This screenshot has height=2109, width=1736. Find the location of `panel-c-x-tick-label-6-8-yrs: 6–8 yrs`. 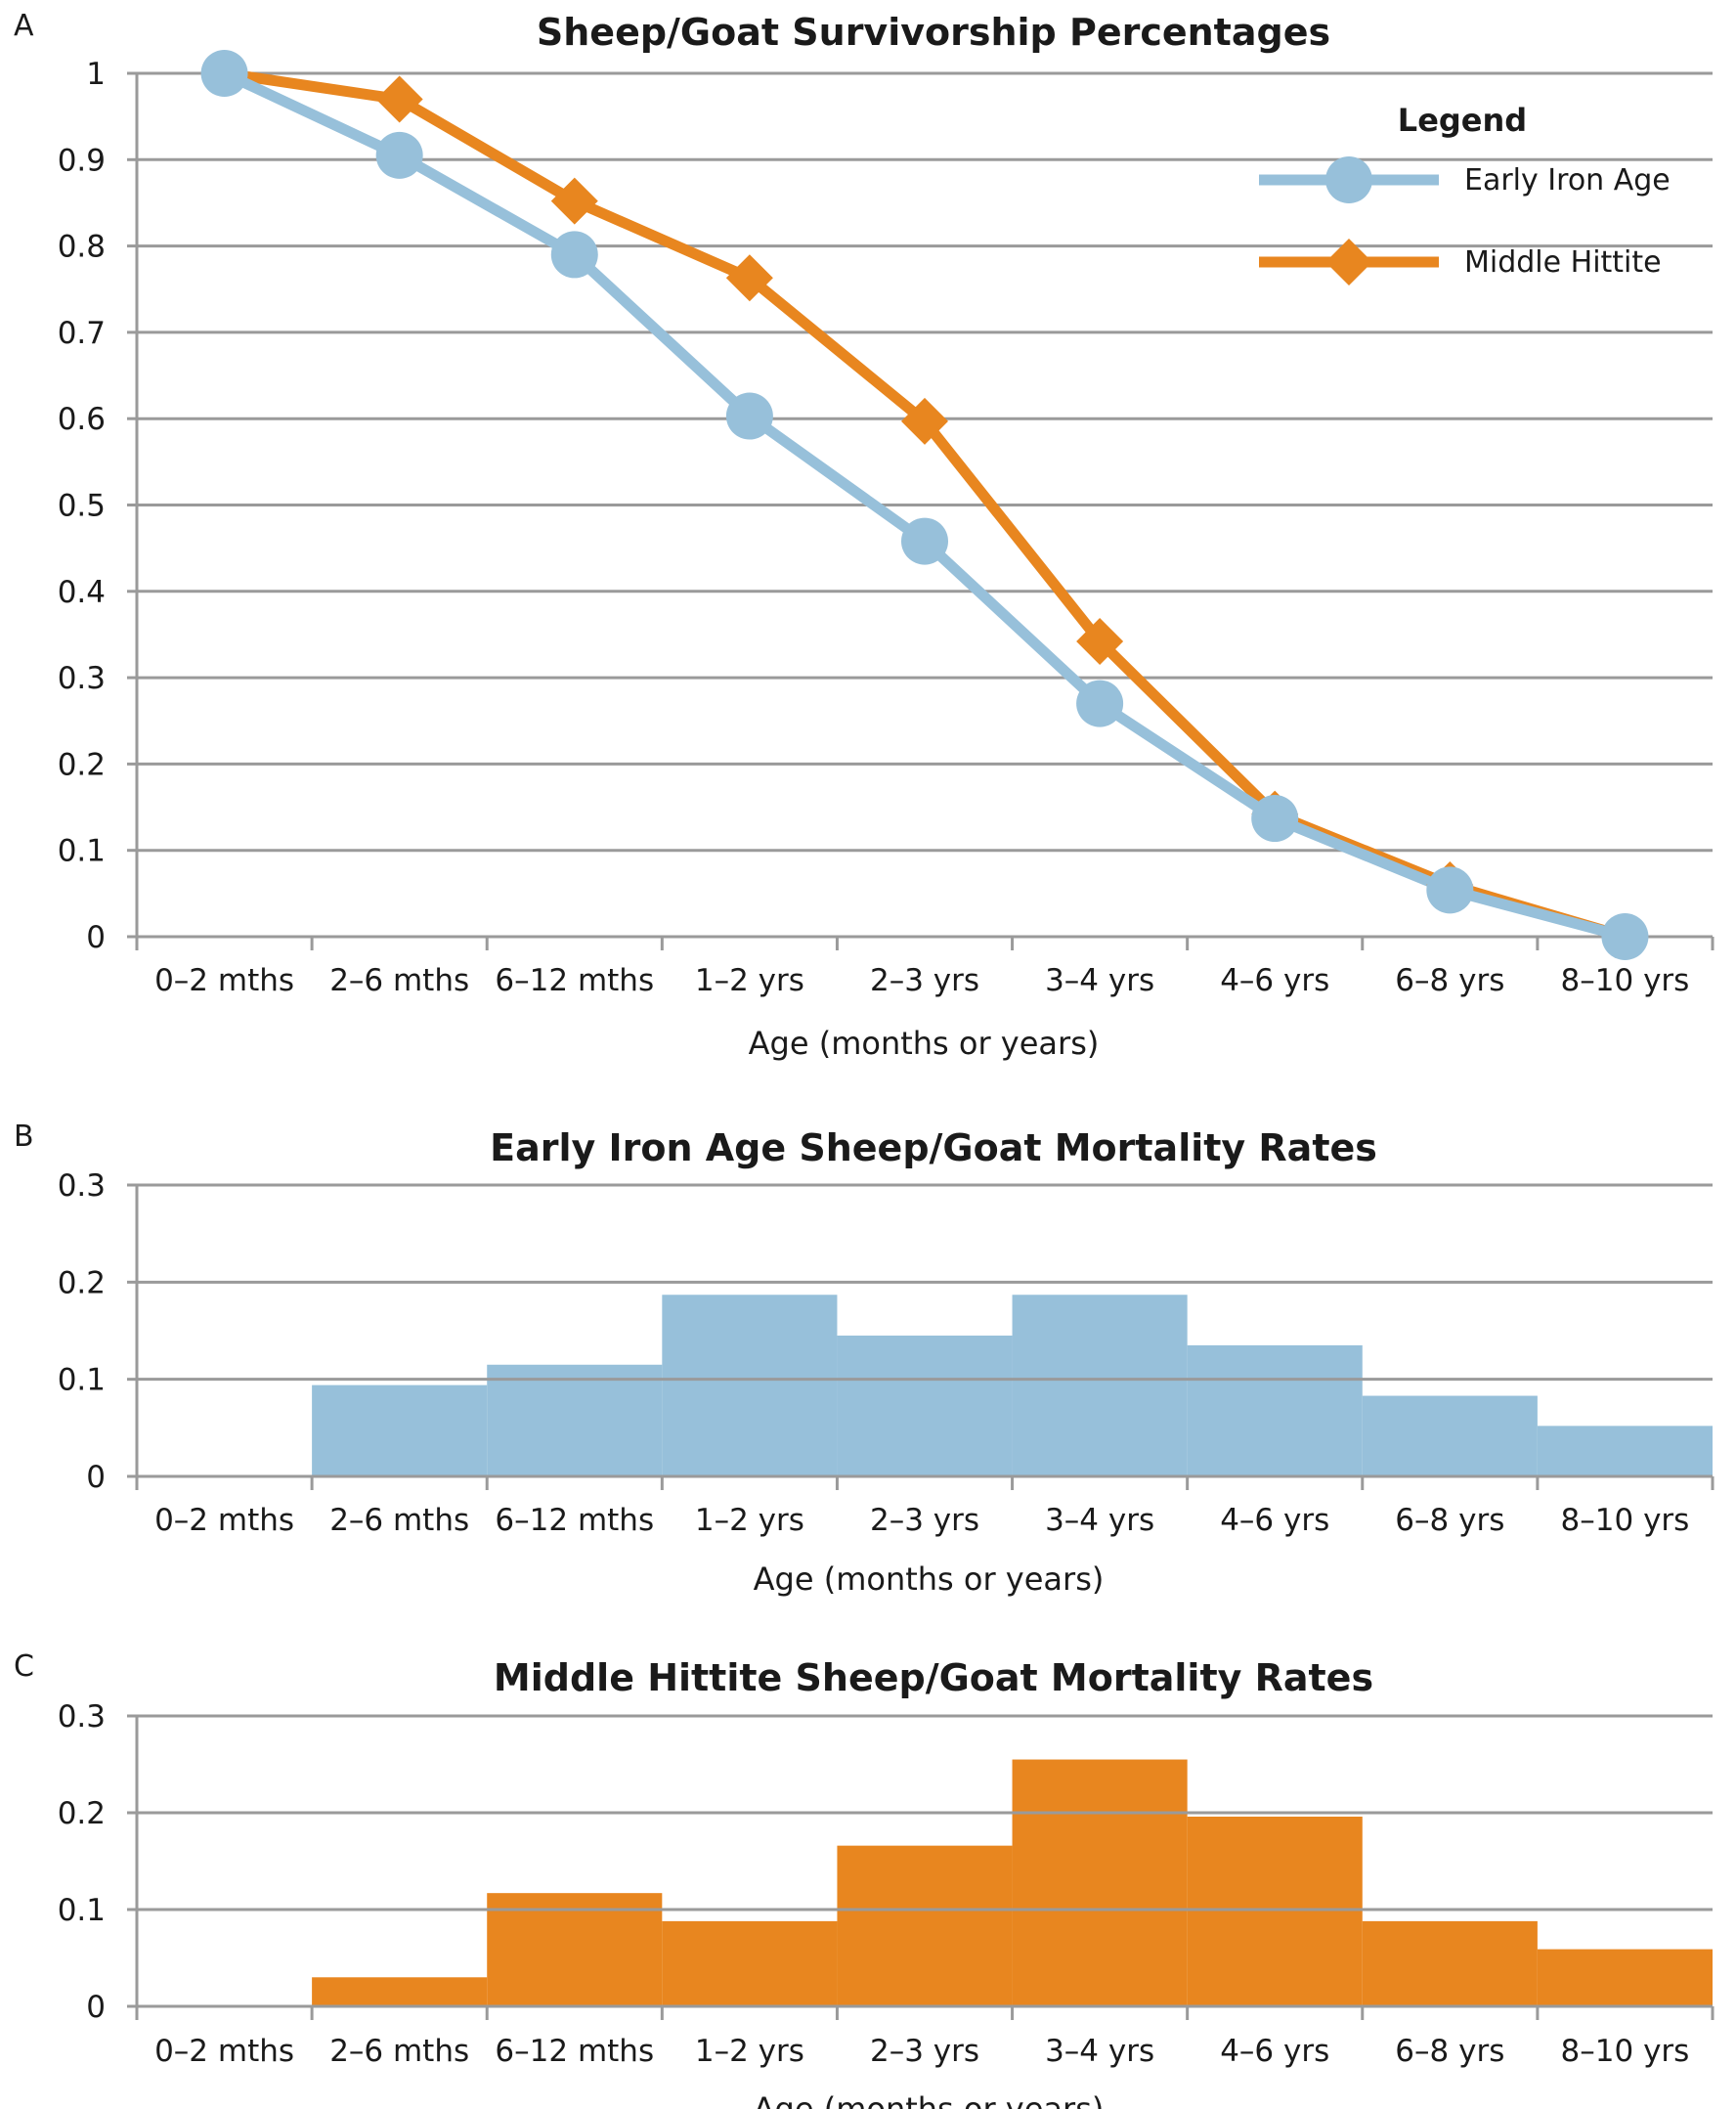

panel-c-x-tick-label-6-8-yrs: 6–8 yrs is located at coordinates (1449, 2052).